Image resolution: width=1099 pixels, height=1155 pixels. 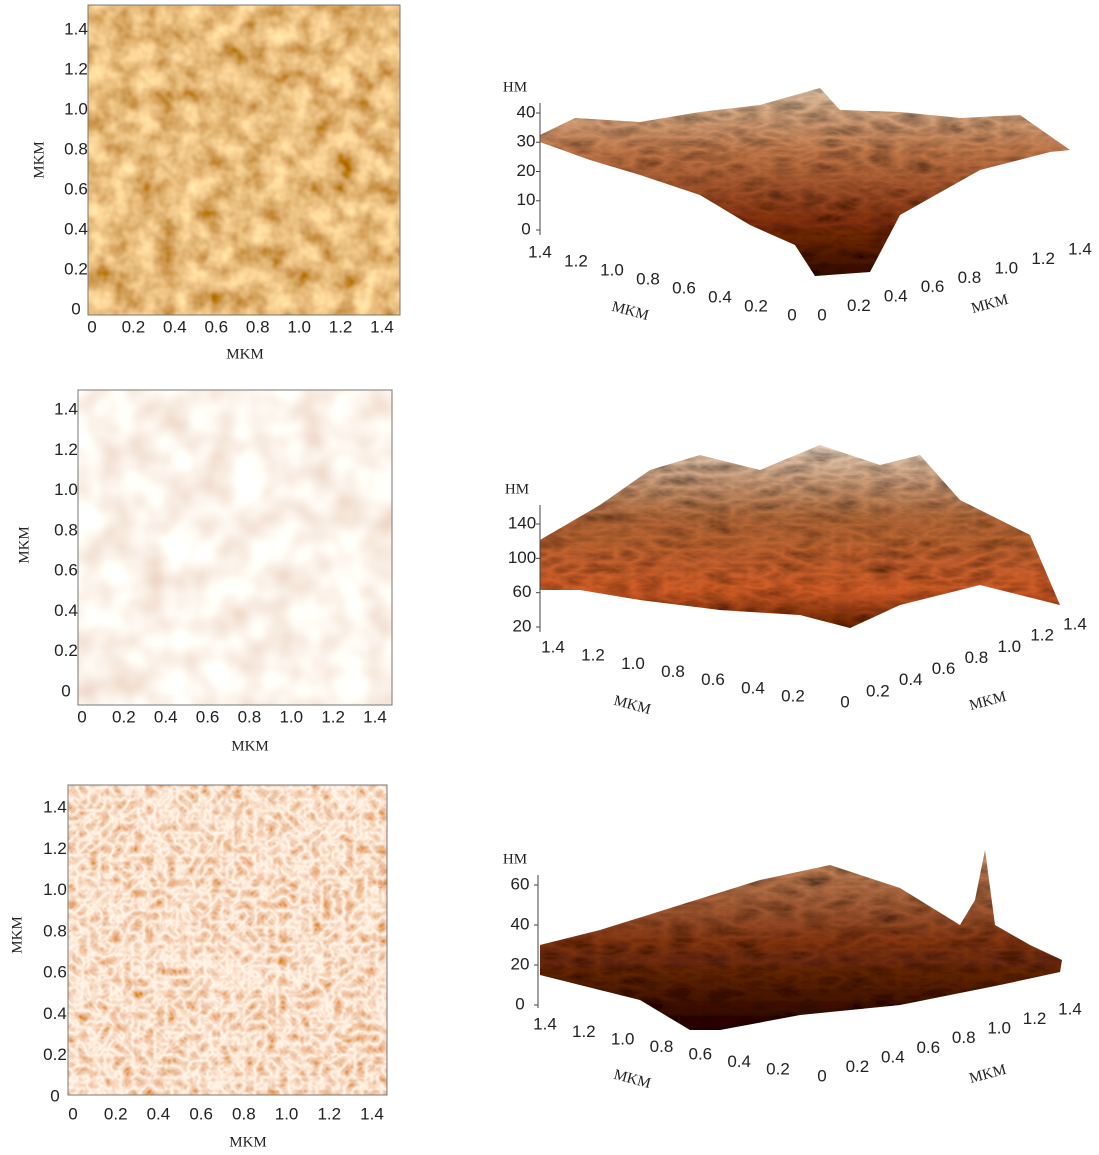 I want to click on x-tick-label: 0.6, so click(x=208, y=716).